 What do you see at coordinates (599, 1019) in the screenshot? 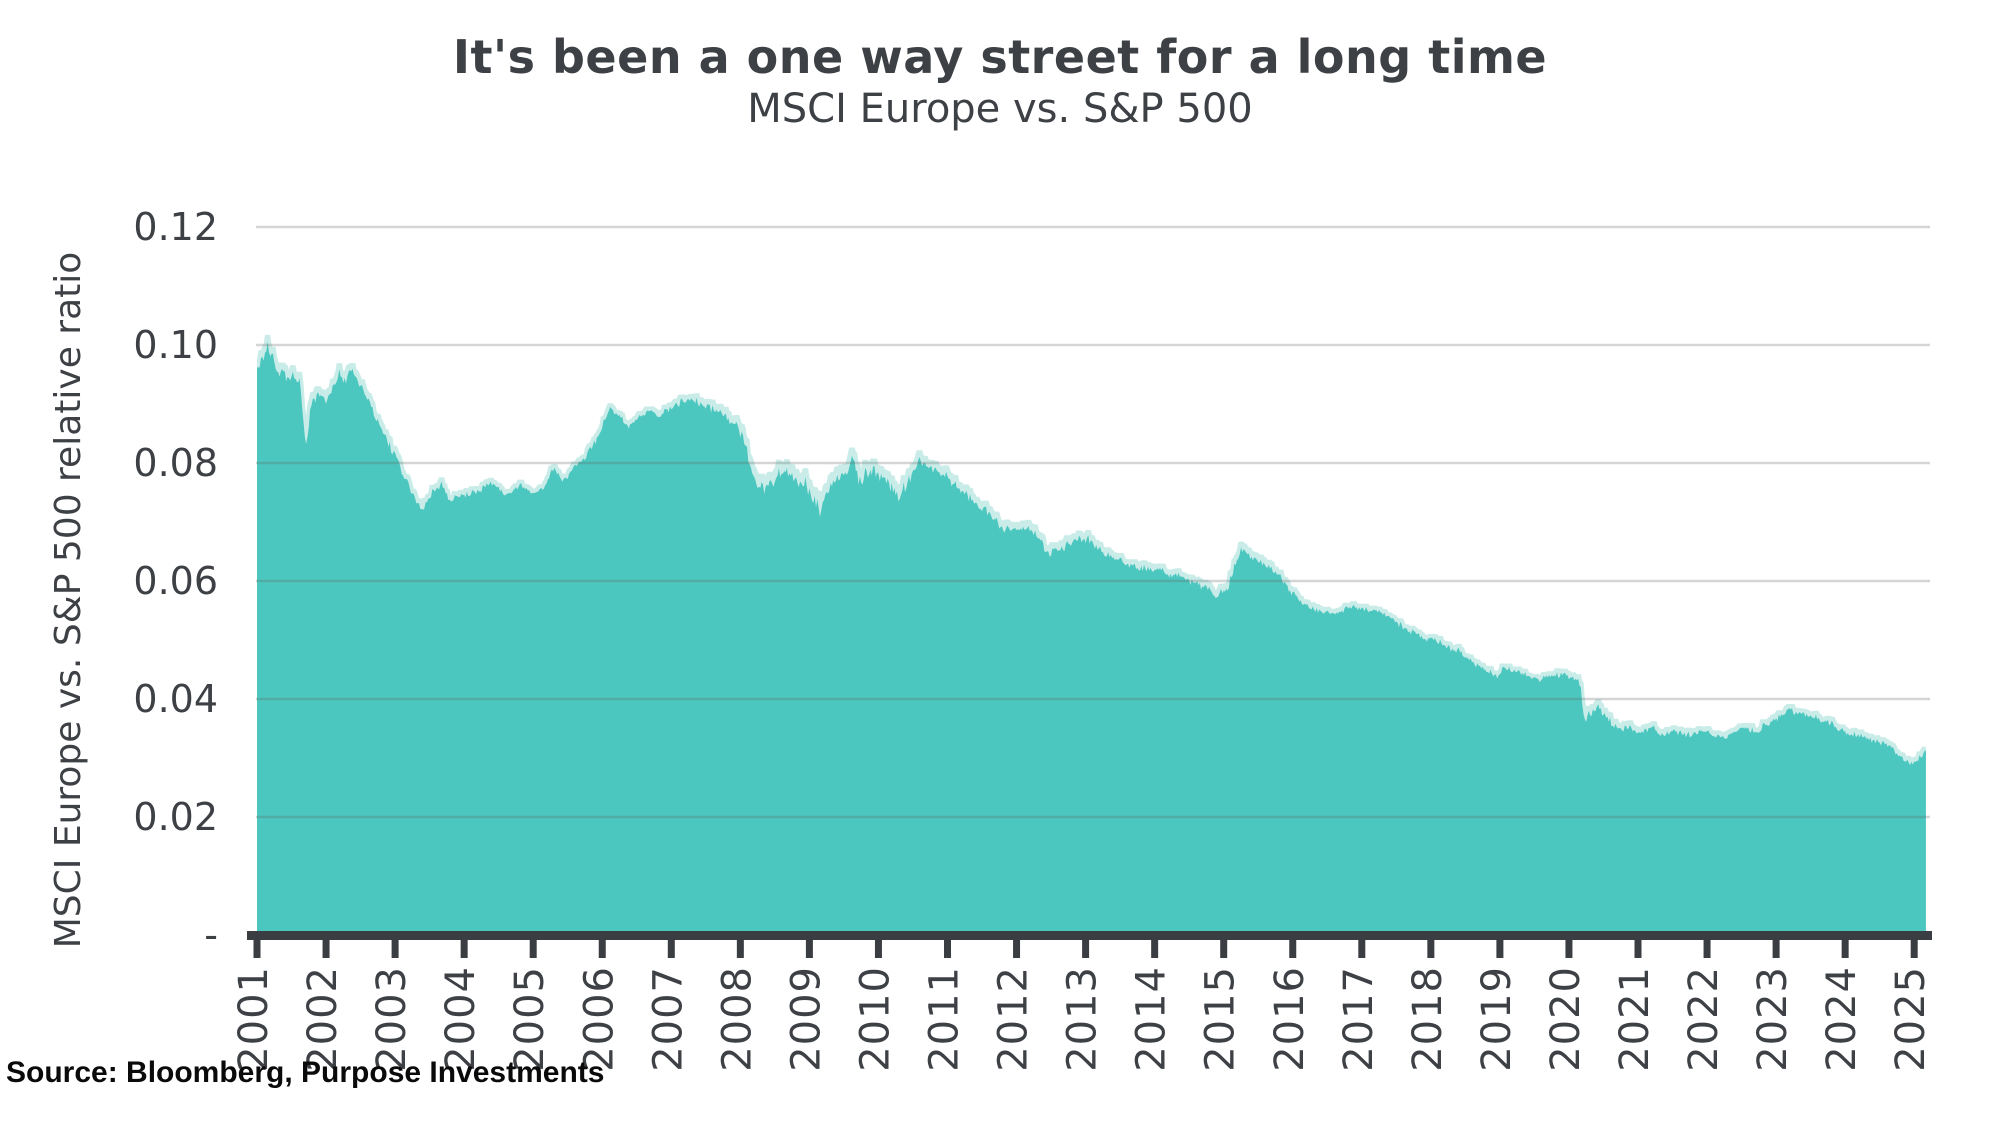
I see `x-tick-label: 2006` at bounding box center [599, 1019].